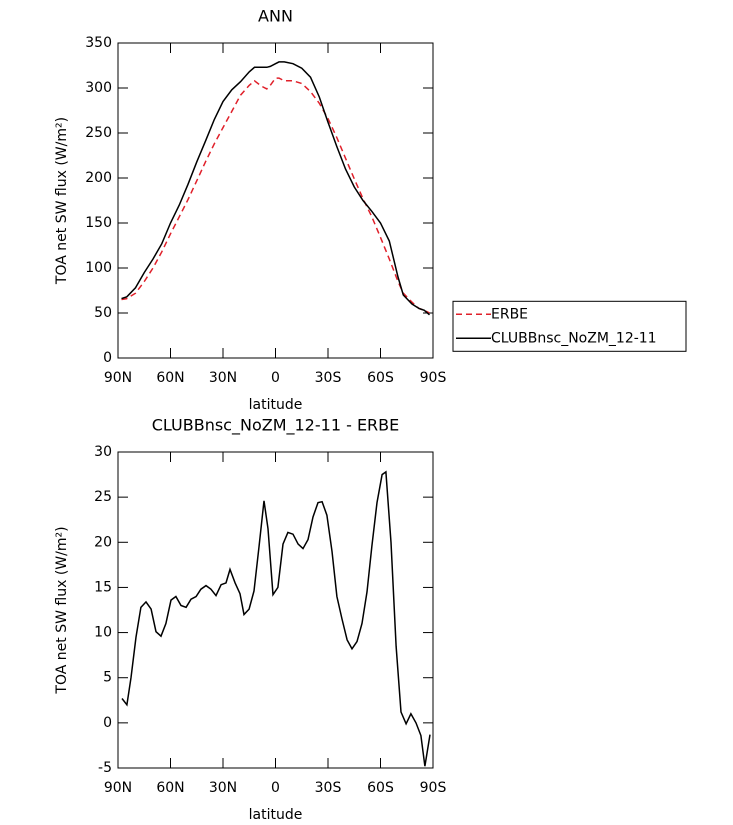 The image size is (733, 825). I want to click on y-tick-label: 350, so click(98, 43).